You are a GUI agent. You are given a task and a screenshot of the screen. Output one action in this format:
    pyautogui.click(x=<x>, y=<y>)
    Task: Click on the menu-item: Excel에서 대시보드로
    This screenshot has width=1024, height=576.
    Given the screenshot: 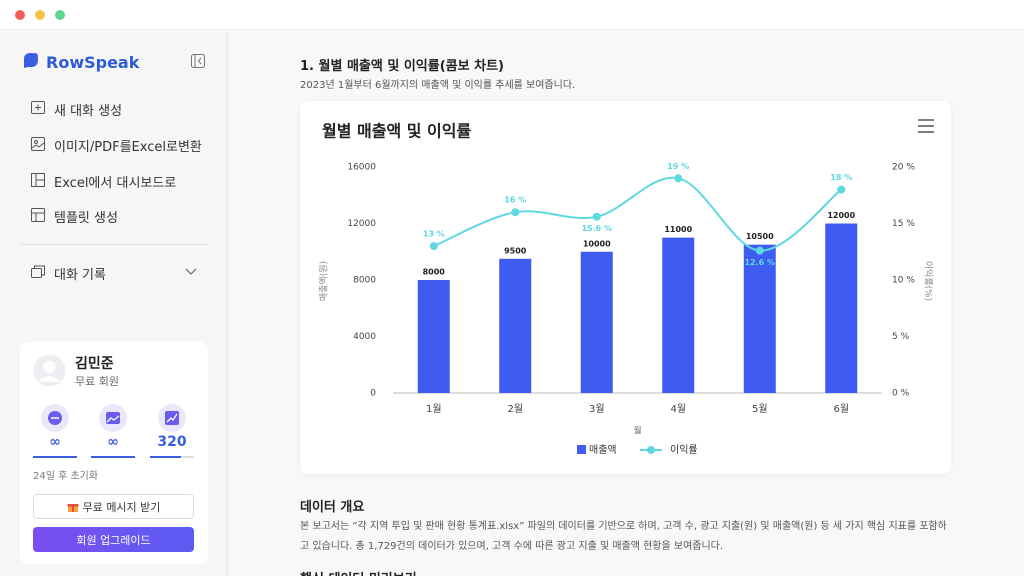 What is the action you would take?
    pyautogui.click(x=115, y=183)
    